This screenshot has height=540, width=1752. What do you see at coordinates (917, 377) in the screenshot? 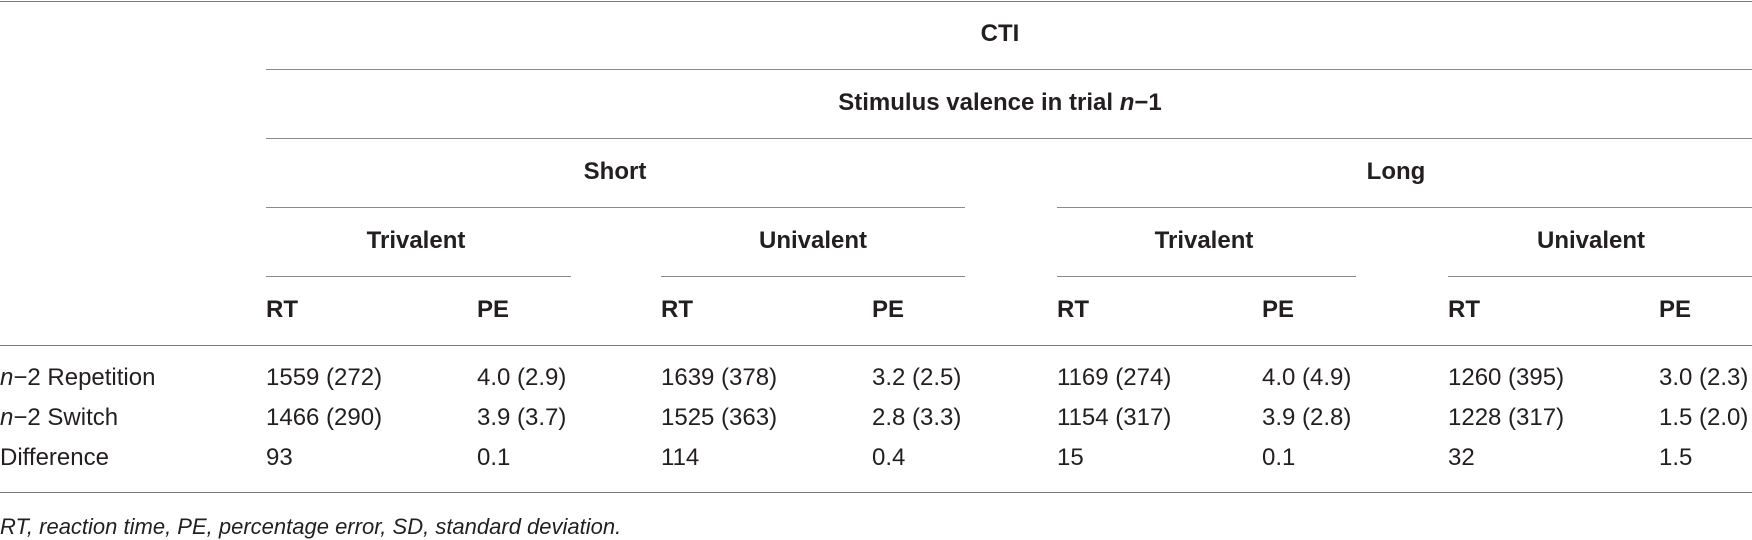
I see `table-cell: 3.2 (2.5)` at bounding box center [917, 377].